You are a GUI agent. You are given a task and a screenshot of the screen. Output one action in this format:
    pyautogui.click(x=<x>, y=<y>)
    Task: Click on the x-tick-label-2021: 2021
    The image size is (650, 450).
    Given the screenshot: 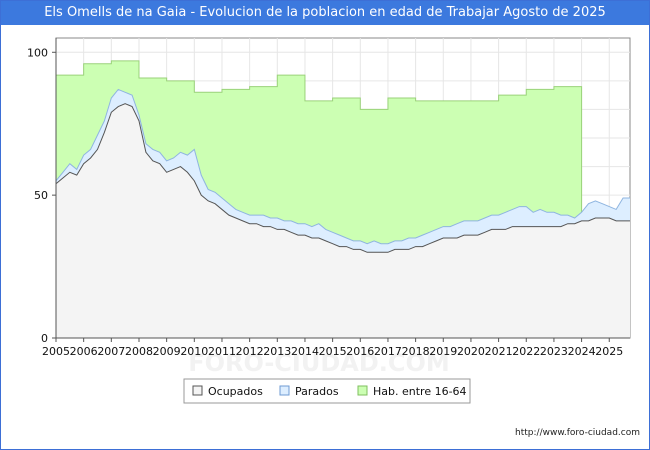 What is the action you would take?
    pyautogui.click(x=499, y=351)
    